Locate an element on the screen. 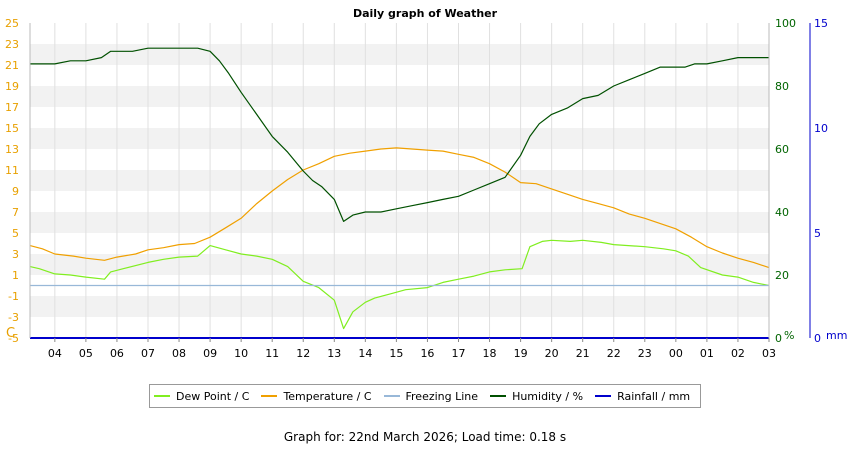  x-tick-label: 03 is located at coordinates (769, 353).